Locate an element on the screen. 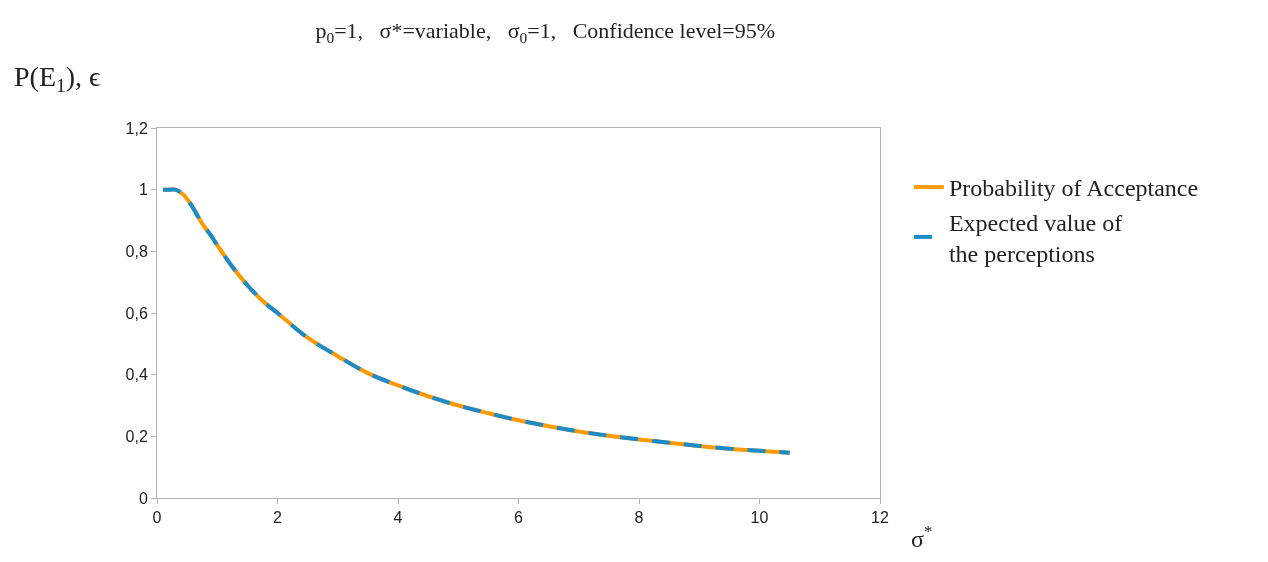 The width and height of the screenshot is (1268, 562). x-tick-label: 10 is located at coordinates (759, 518).